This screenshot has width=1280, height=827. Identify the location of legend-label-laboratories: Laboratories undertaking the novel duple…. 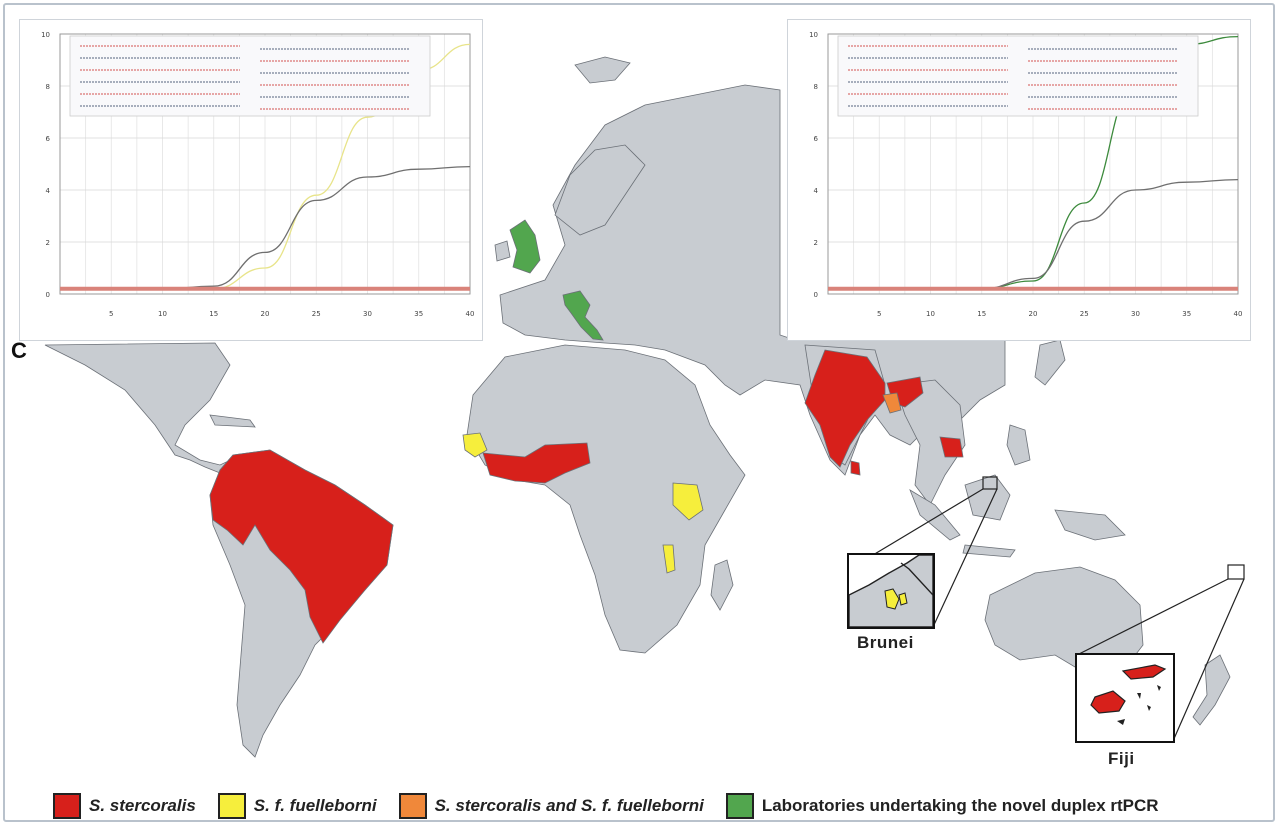
(960, 805).